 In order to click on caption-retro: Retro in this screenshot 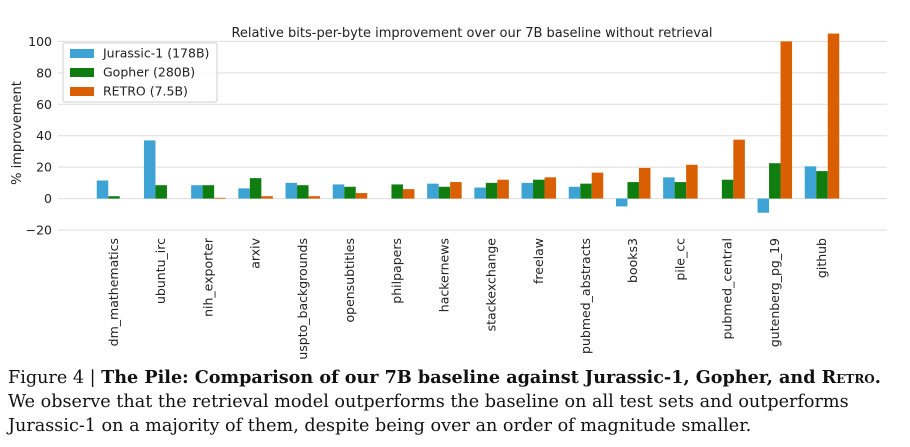, I will do `click(848, 377)`.